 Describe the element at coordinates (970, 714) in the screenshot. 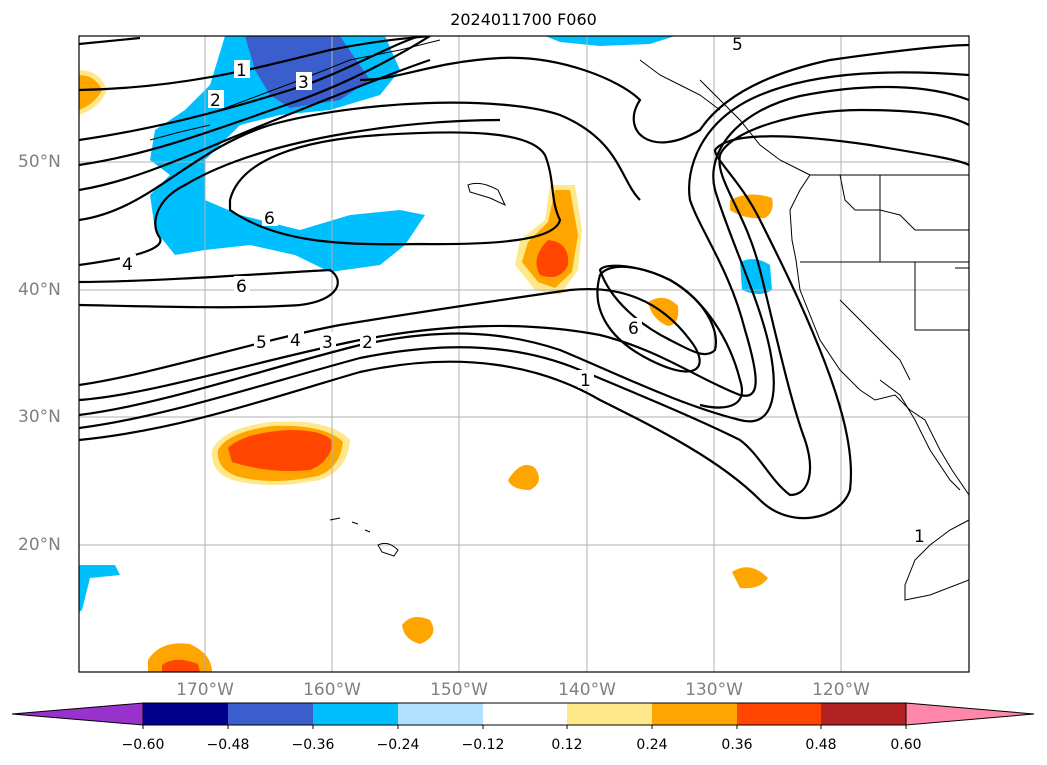

I see `colorbar-extend-high` at that location.